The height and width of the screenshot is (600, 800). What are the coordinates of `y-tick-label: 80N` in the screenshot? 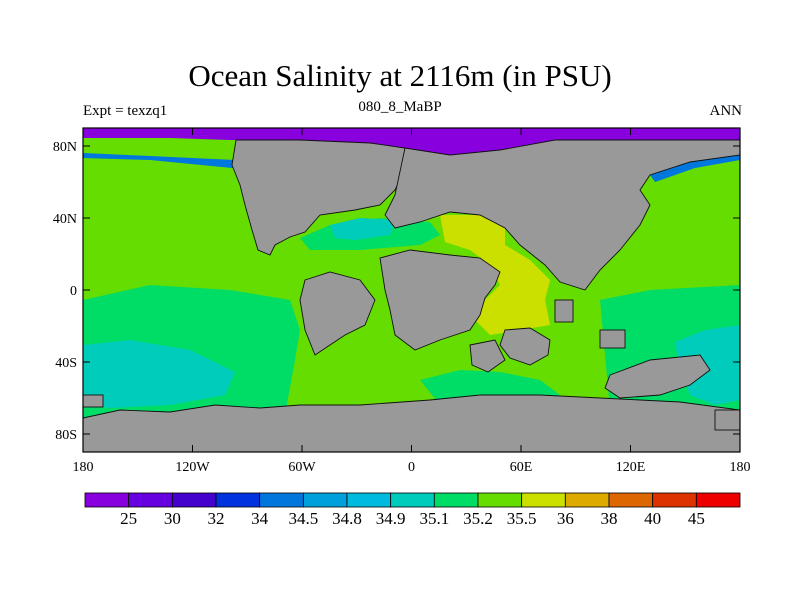 It's located at (65, 147).